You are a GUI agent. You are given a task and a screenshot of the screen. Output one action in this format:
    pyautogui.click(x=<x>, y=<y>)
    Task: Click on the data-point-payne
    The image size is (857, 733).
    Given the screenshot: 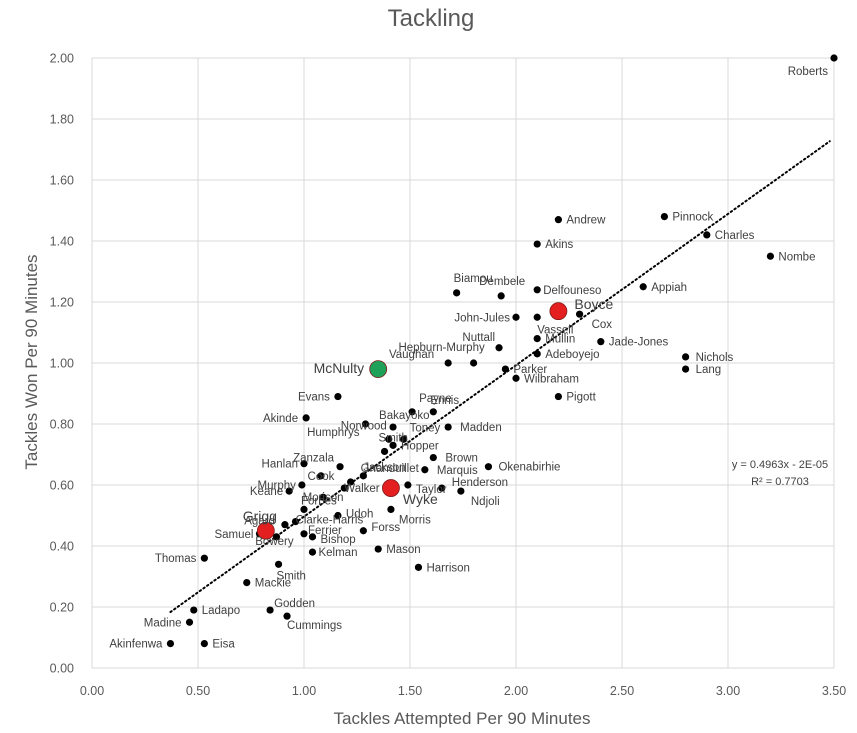 What is the action you would take?
    pyautogui.click(x=412, y=412)
    